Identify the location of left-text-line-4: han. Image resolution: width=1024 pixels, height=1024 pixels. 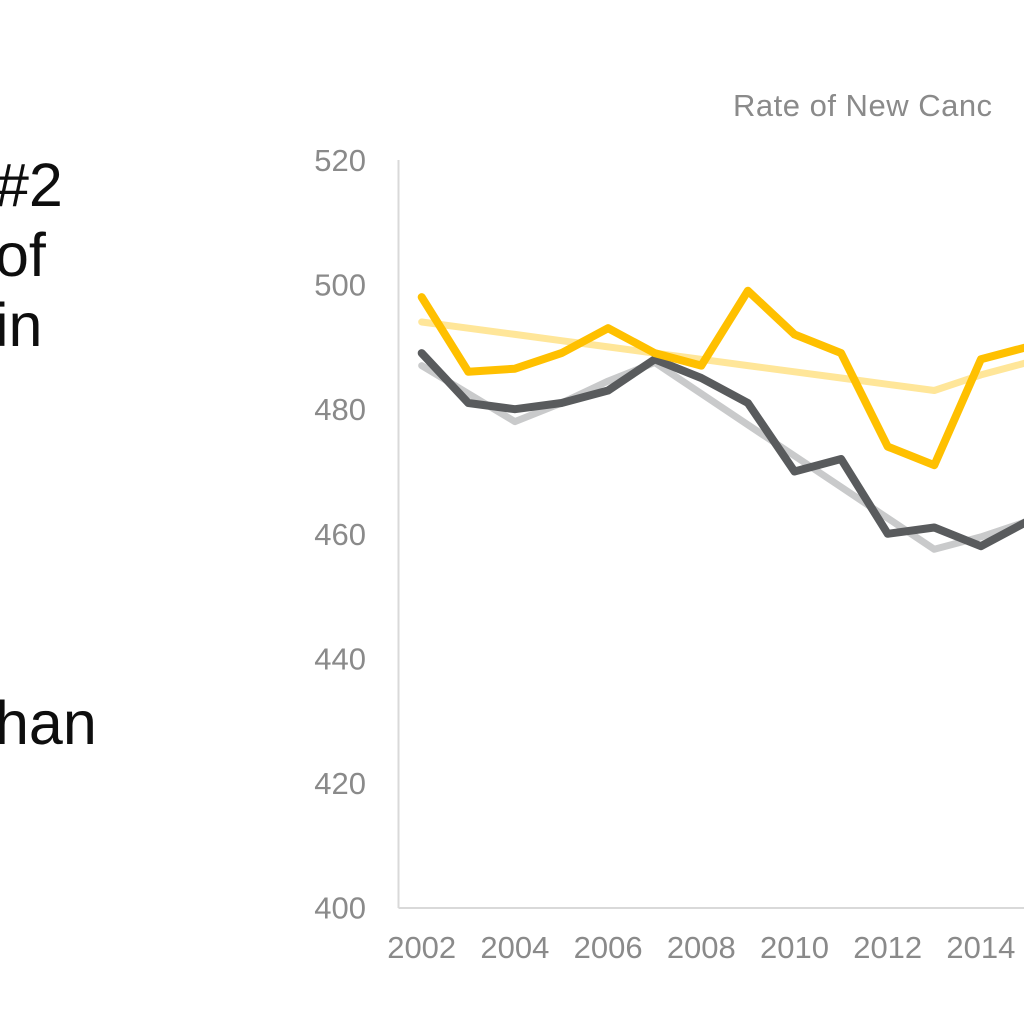
(48, 723).